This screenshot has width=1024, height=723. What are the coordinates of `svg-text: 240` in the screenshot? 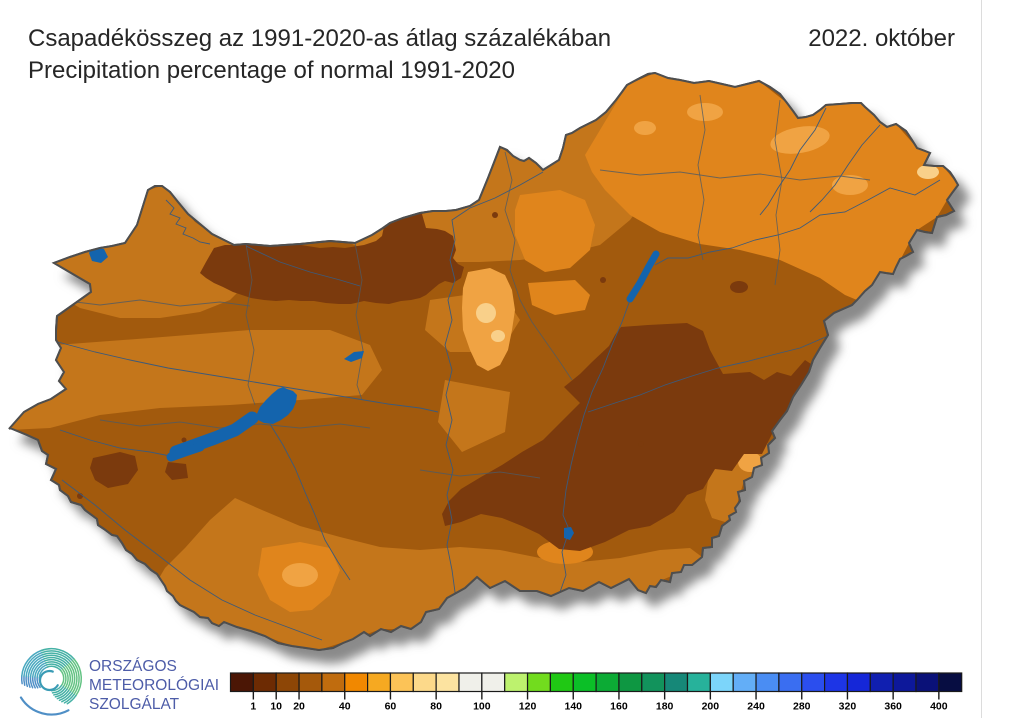 It's located at (756, 707).